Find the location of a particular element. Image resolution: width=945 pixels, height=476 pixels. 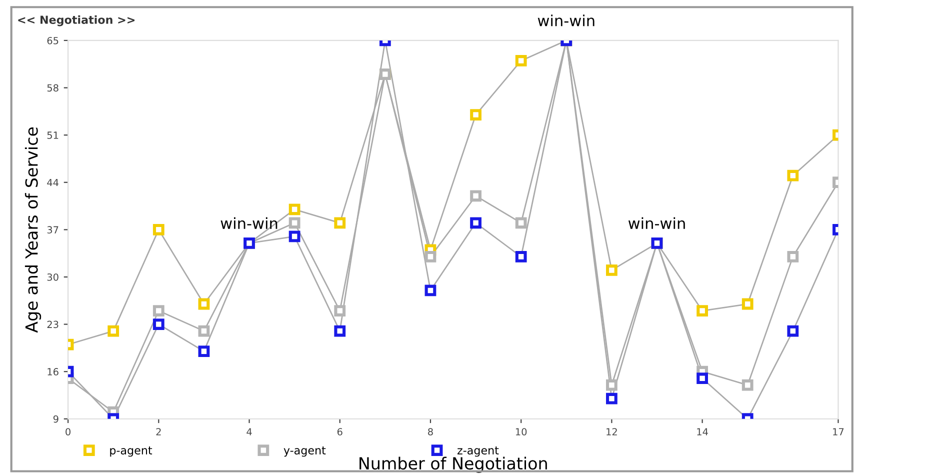

x-tick-label: 4 is located at coordinates (249, 432).